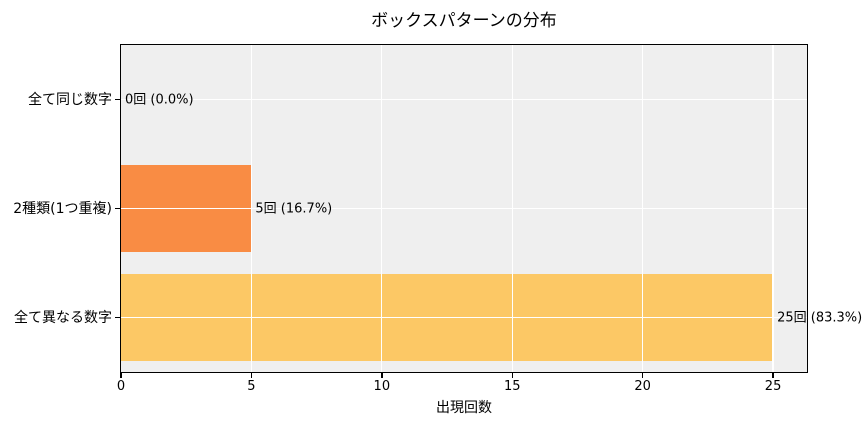 The image size is (864, 432). What do you see at coordinates (820, 317) in the screenshot?
I see `bar-value-label: 25回 (83.3%)` at bounding box center [820, 317].